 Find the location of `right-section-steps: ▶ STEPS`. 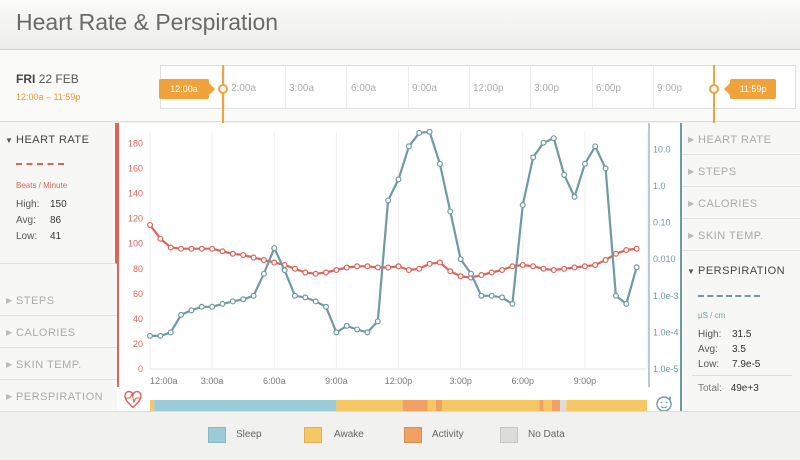

right-section-steps: ▶ STEPS is located at coordinates (741, 171).